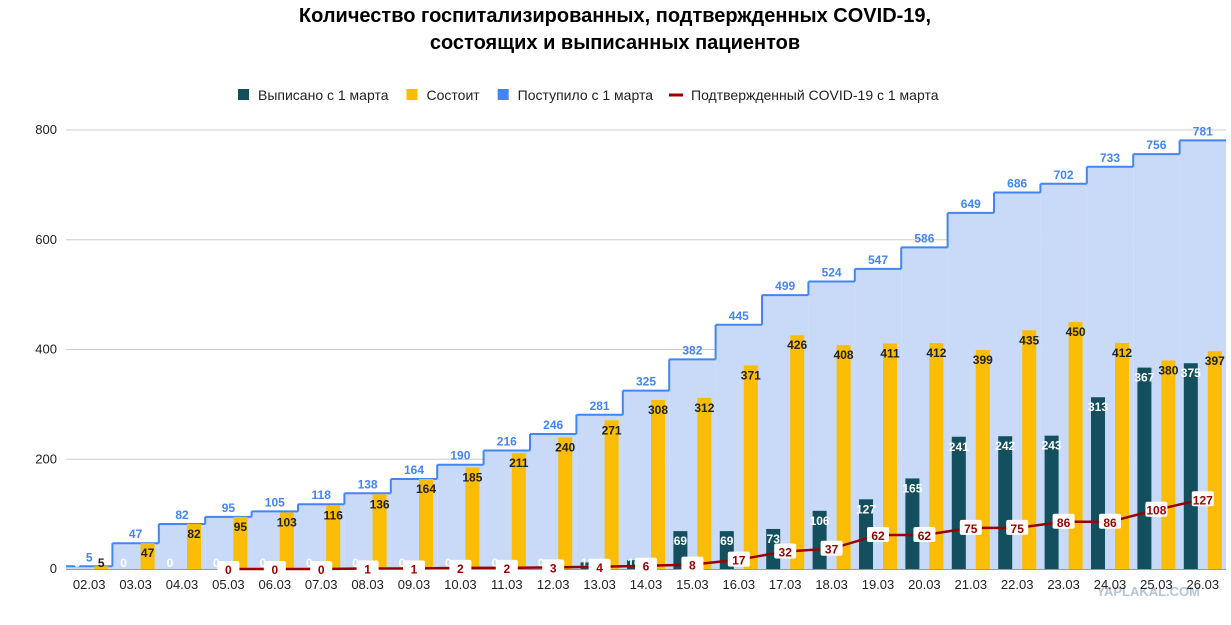 The height and width of the screenshot is (625, 1231). I want to click on value-label: 5, so click(101, 563).